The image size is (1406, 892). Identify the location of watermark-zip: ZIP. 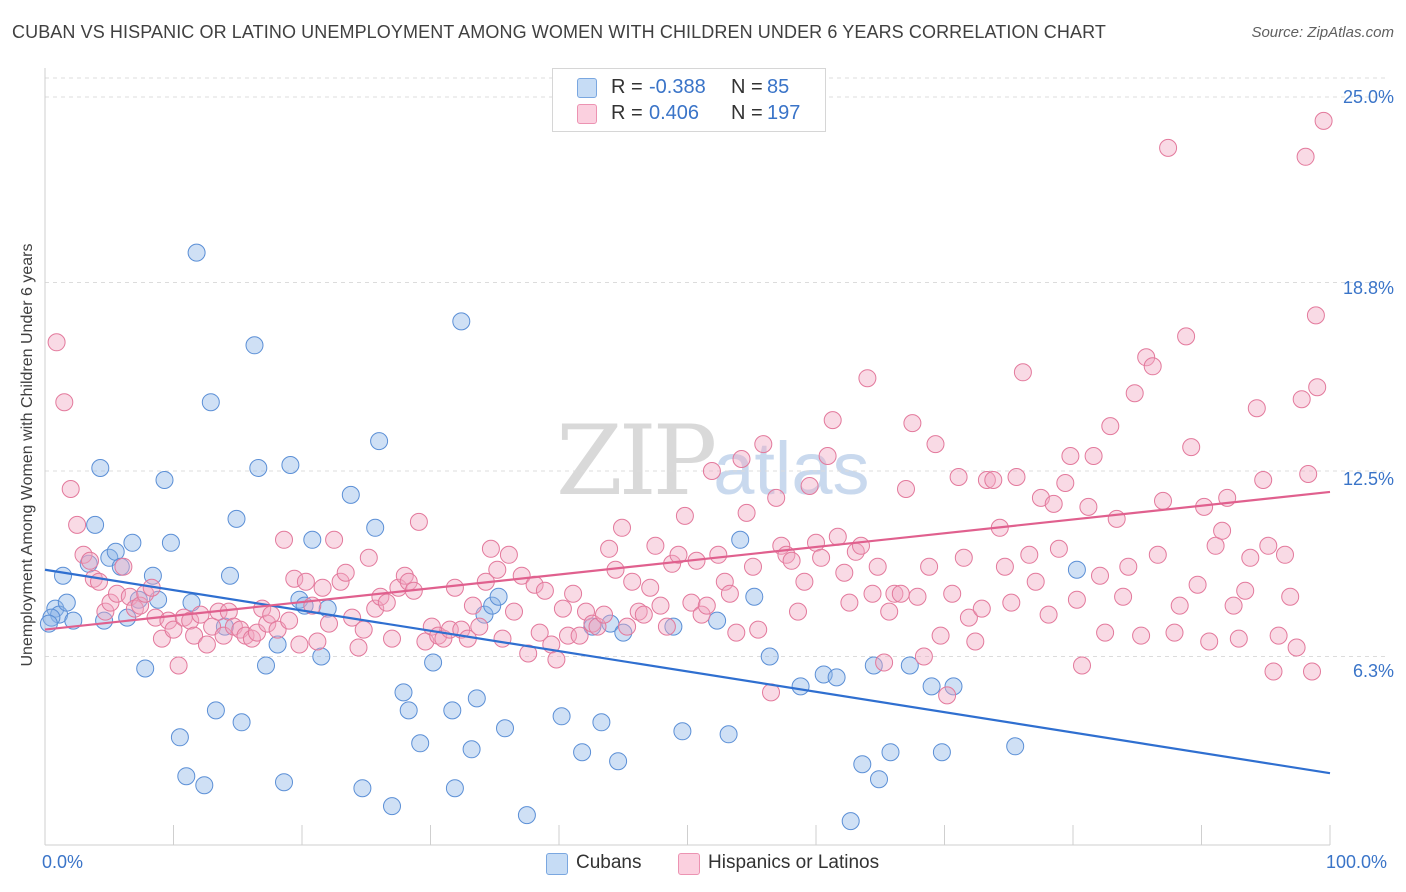
(636, 461).